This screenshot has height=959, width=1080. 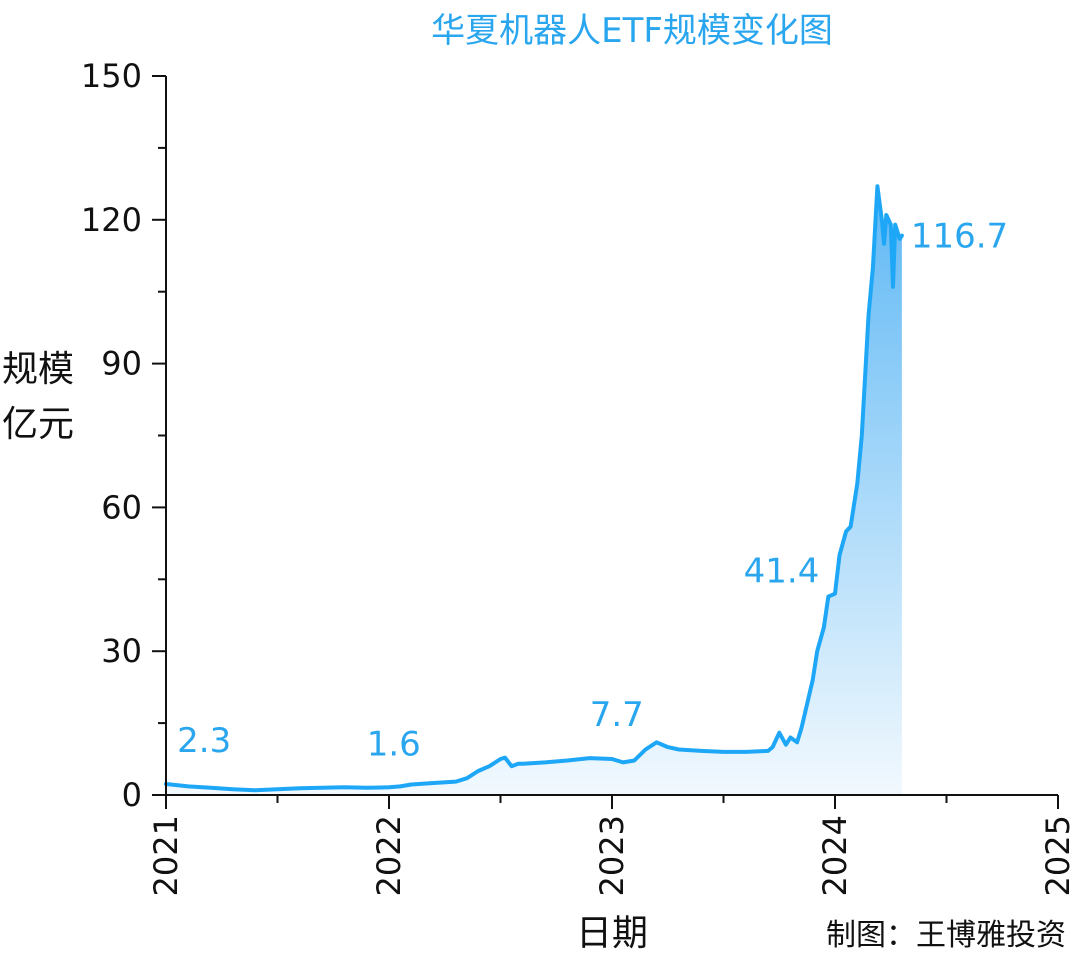 What do you see at coordinates (782, 572) in the screenshot?
I see `data-label: 41.4` at bounding box center [782, 572].